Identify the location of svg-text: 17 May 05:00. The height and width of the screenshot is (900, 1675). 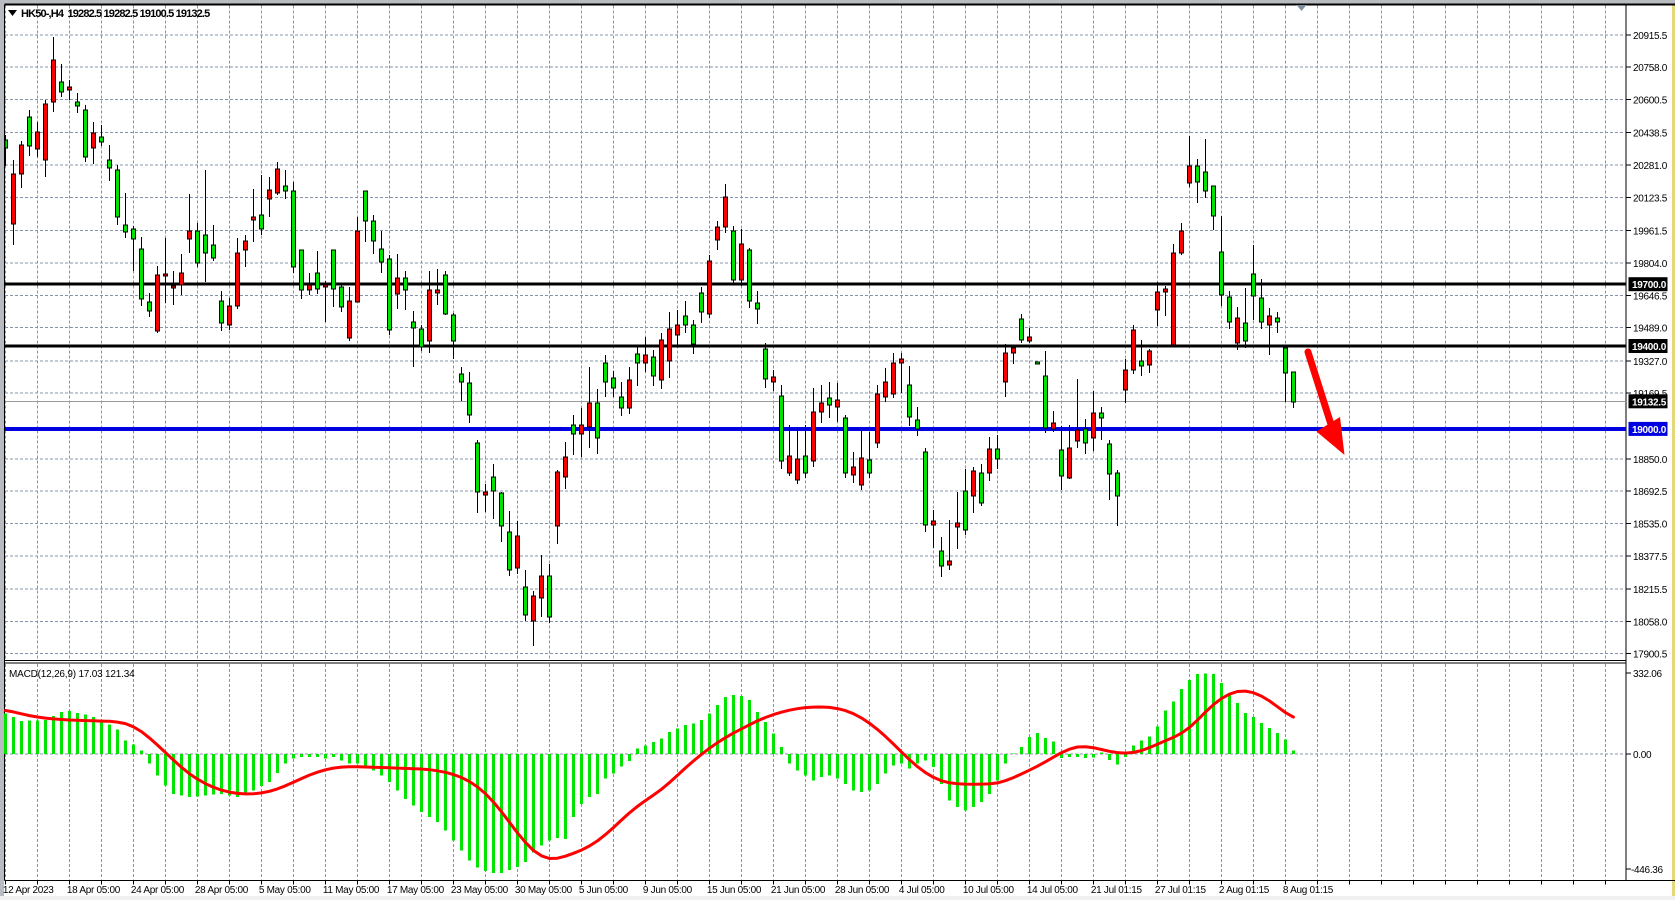
(416, 890).